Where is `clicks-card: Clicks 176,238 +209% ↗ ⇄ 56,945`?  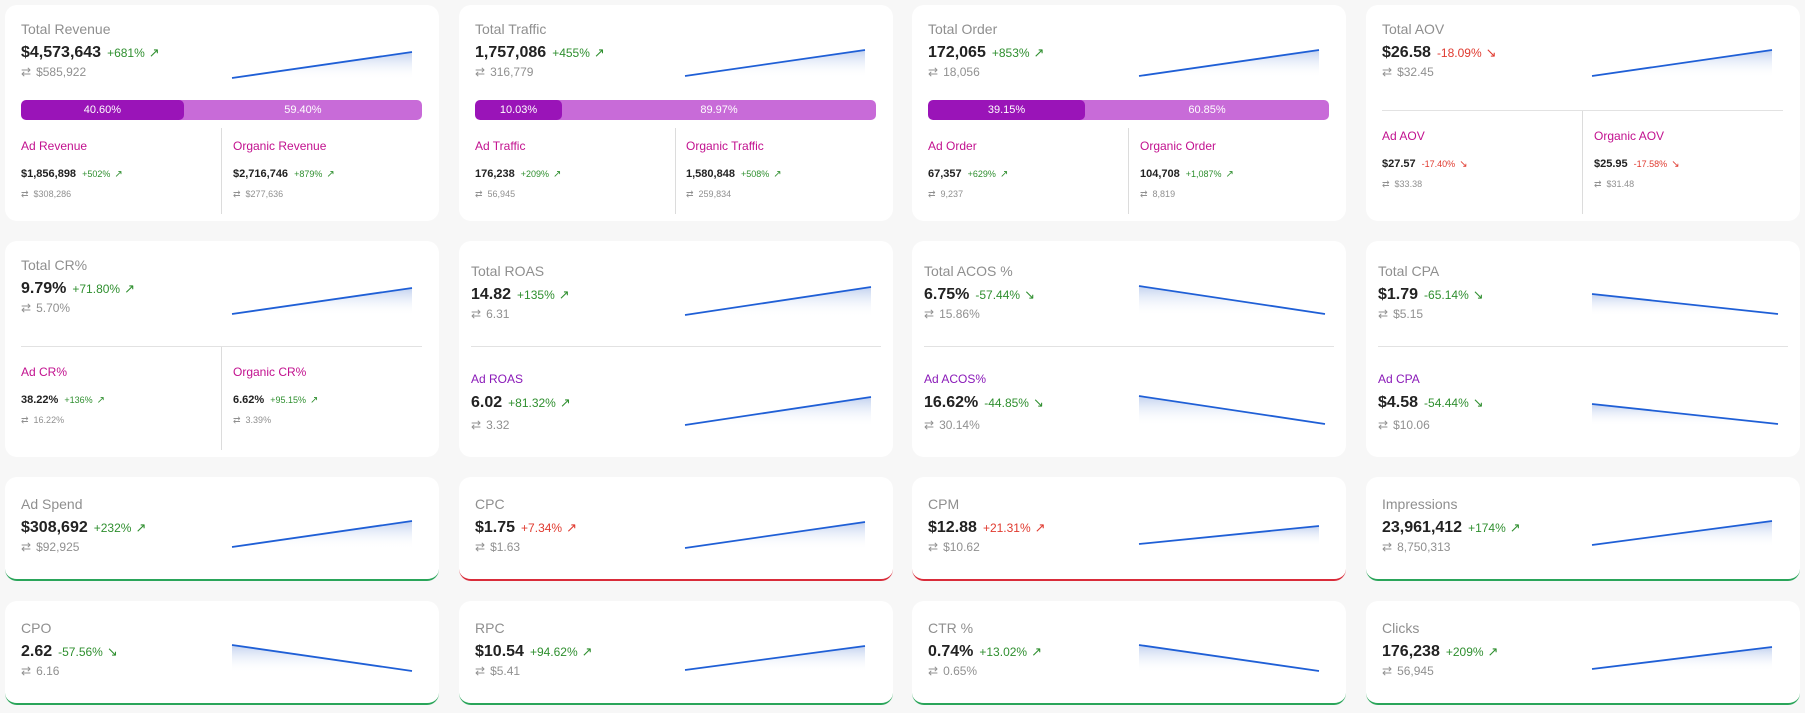 clicks-card: Clicks 176,238 +209% ↗ ⇄ 56,945 is located at coordinates (1583, 653).